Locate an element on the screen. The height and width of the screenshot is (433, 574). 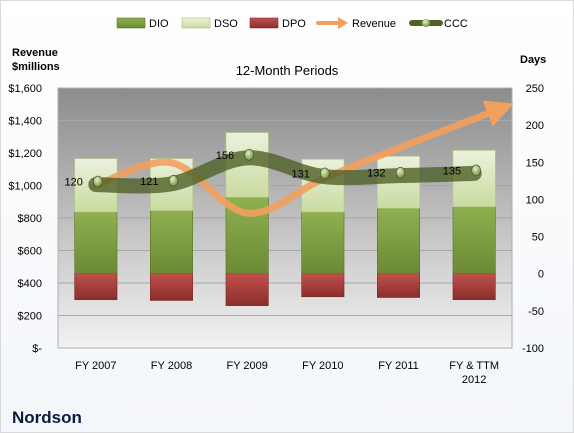
ccc-data-label: 132 is located at coordinates (376, 174).